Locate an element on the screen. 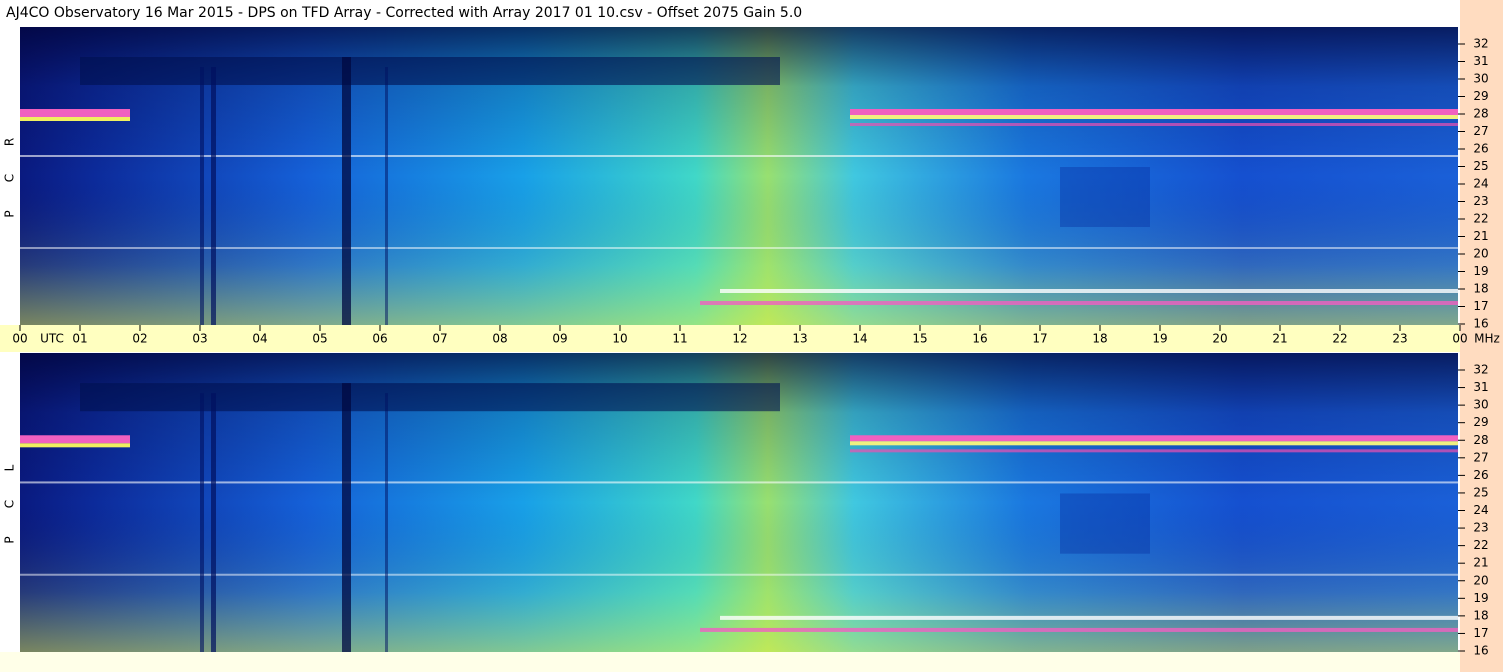 The image size is (1503, 672). y-label-strip is located at coordinates (1481, 336).